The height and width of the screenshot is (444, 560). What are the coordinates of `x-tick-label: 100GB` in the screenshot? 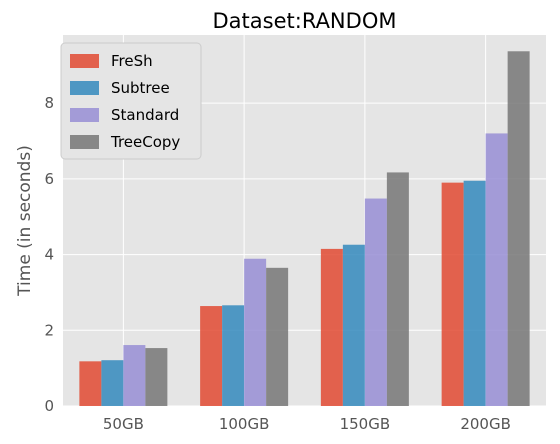 It's located at (244, 424).